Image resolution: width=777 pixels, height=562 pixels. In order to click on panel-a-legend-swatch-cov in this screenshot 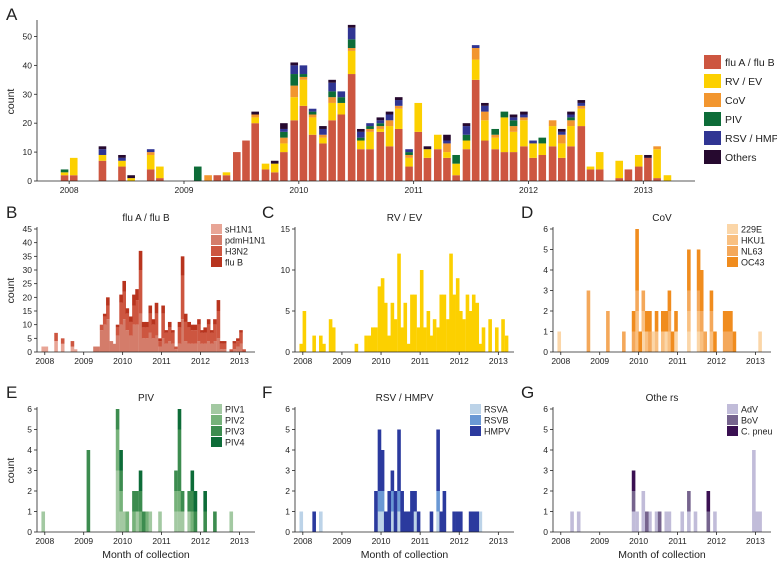, I will do `click(712, 100)`.